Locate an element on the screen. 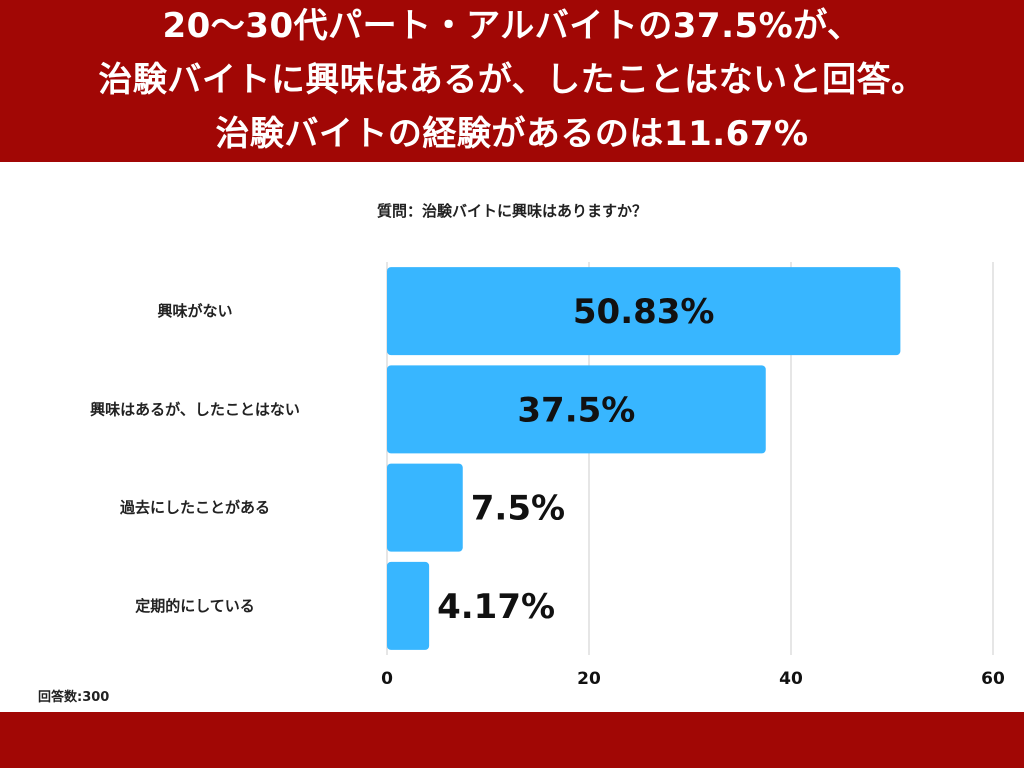  data-label: 37.5% is located at coordinates (576, 410).